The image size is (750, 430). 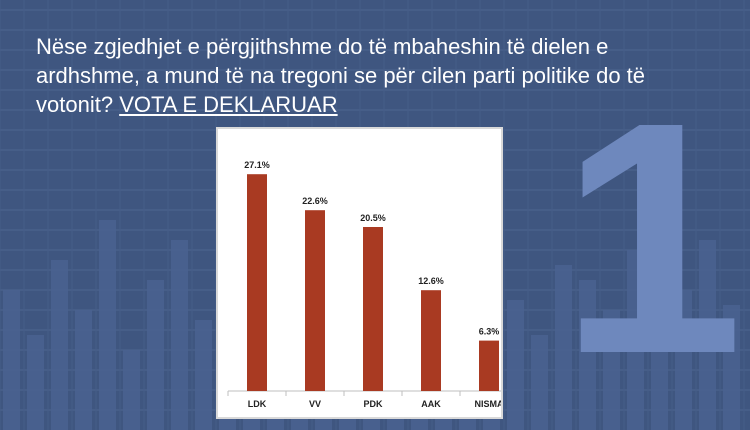 I want to click on data-label-aak: 12.6%, so click(x=431, y=281).